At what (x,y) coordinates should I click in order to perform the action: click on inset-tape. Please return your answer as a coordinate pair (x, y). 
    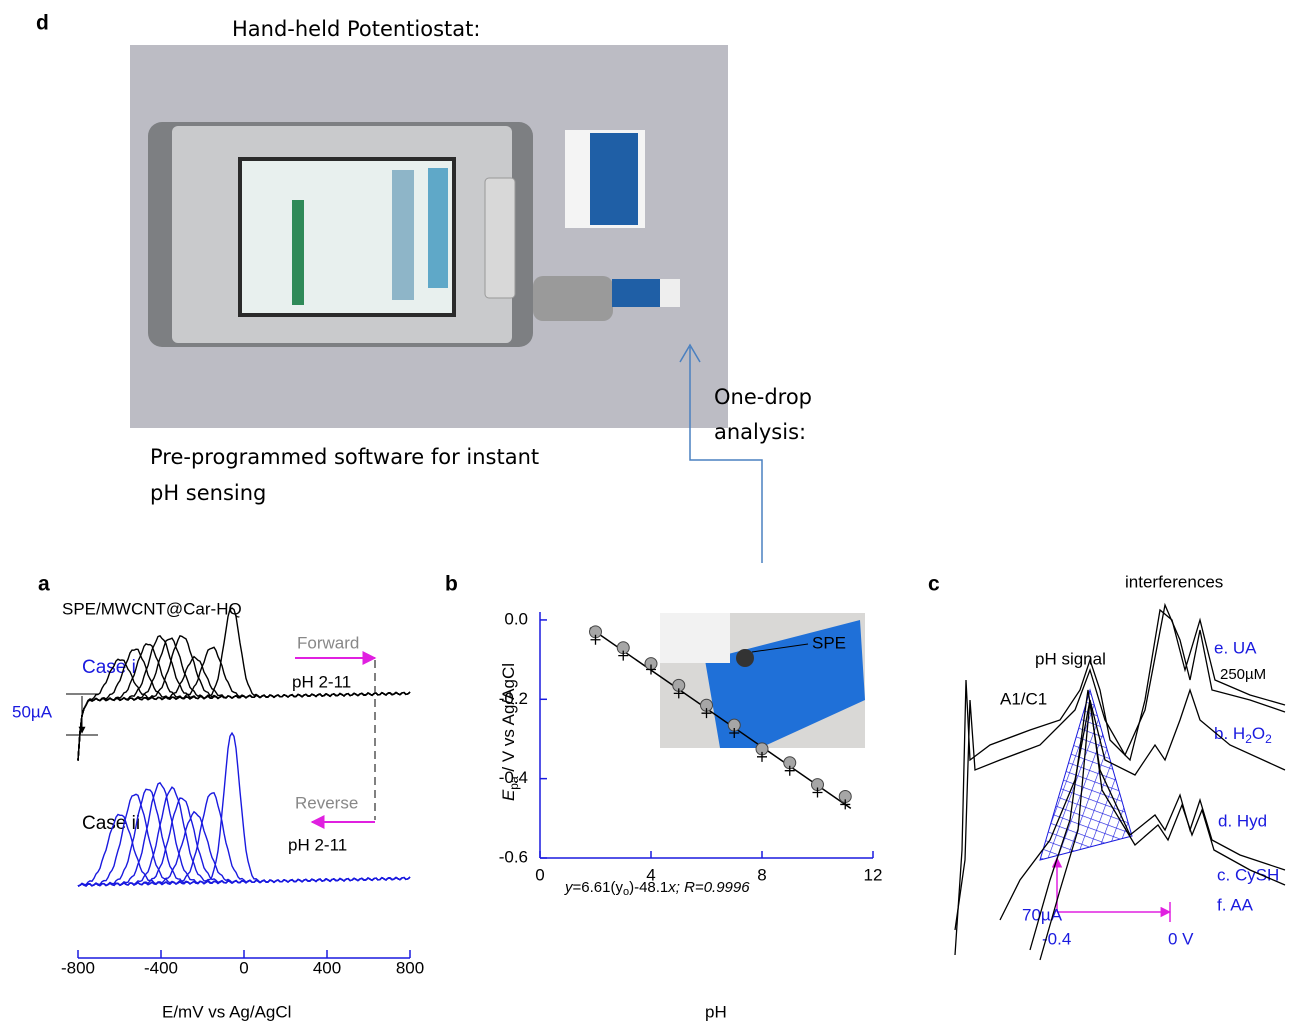
    Looking at the image, I should click on (695, 638).